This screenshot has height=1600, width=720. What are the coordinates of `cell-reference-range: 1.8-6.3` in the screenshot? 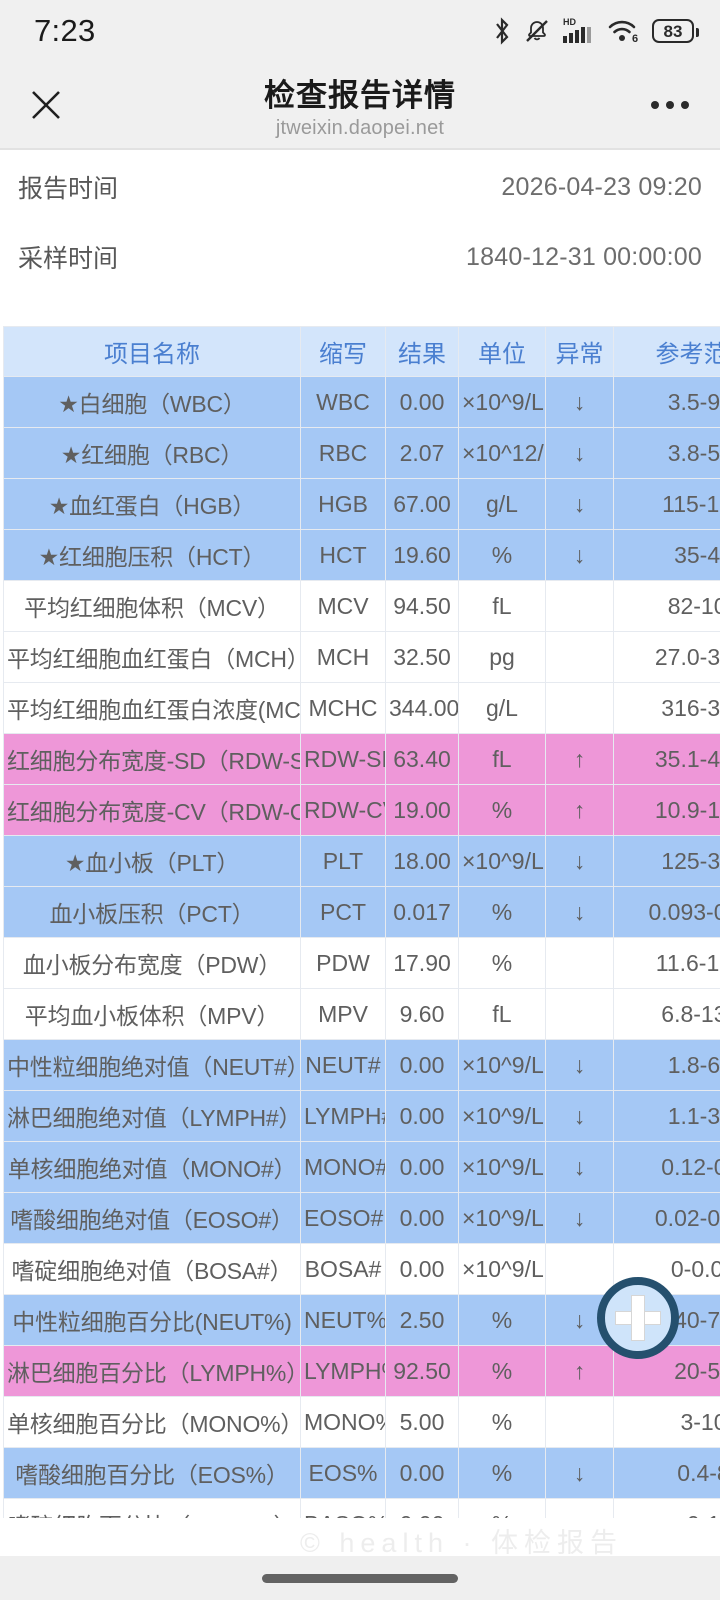 It's located at (666, 1065).